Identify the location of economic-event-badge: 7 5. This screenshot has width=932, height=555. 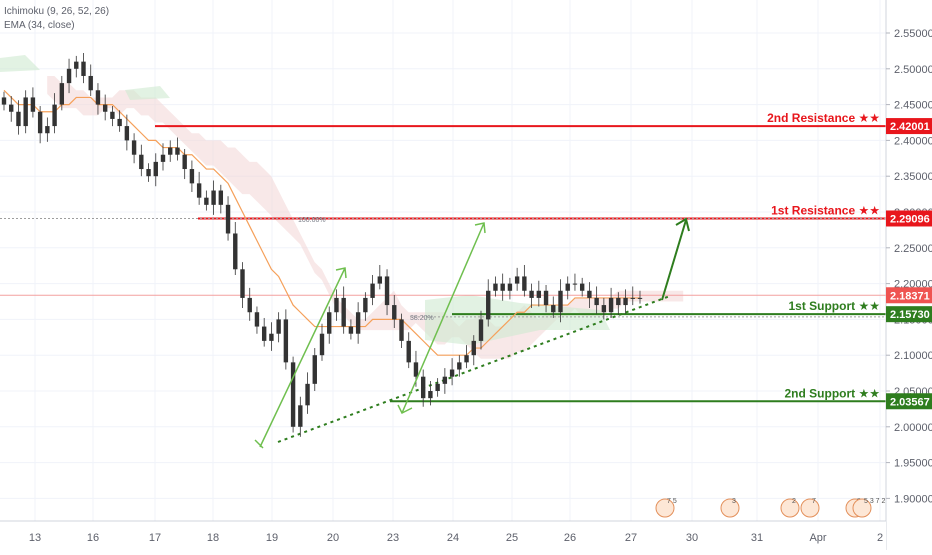
(666, 508).